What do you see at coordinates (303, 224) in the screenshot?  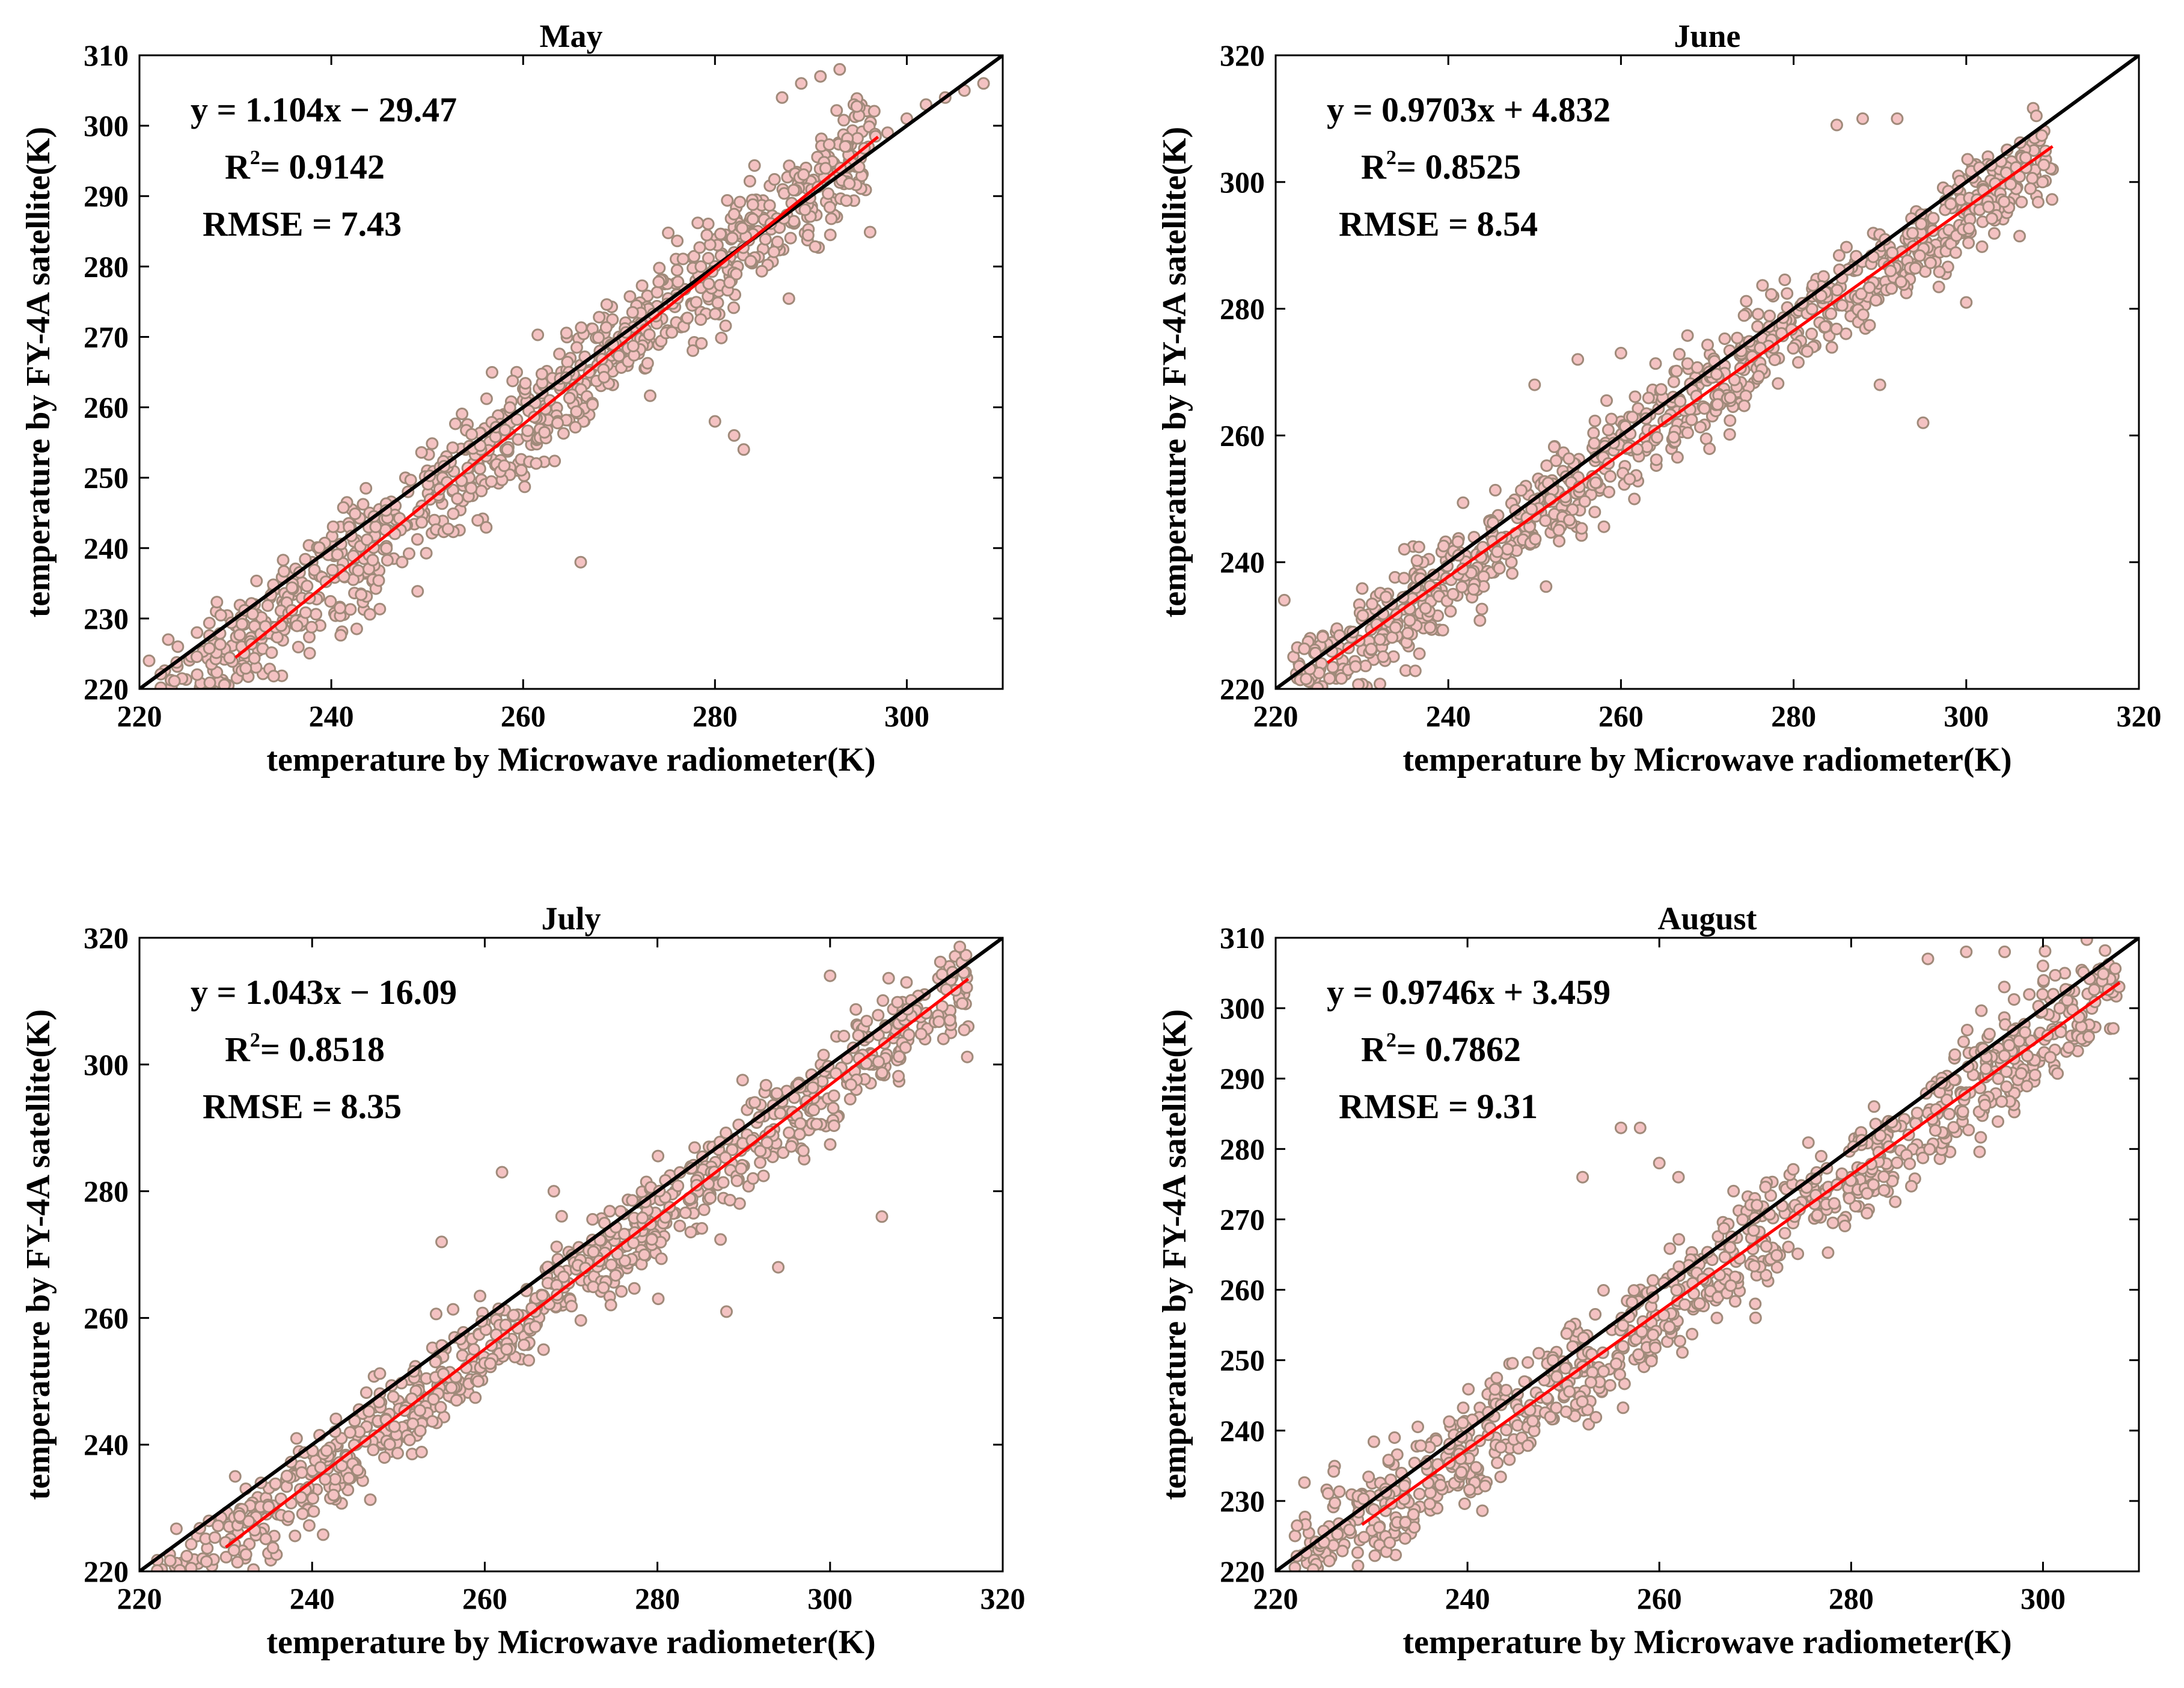 I see `rmse-label: RMSE = 7.43` at bounding box center [303, 224].